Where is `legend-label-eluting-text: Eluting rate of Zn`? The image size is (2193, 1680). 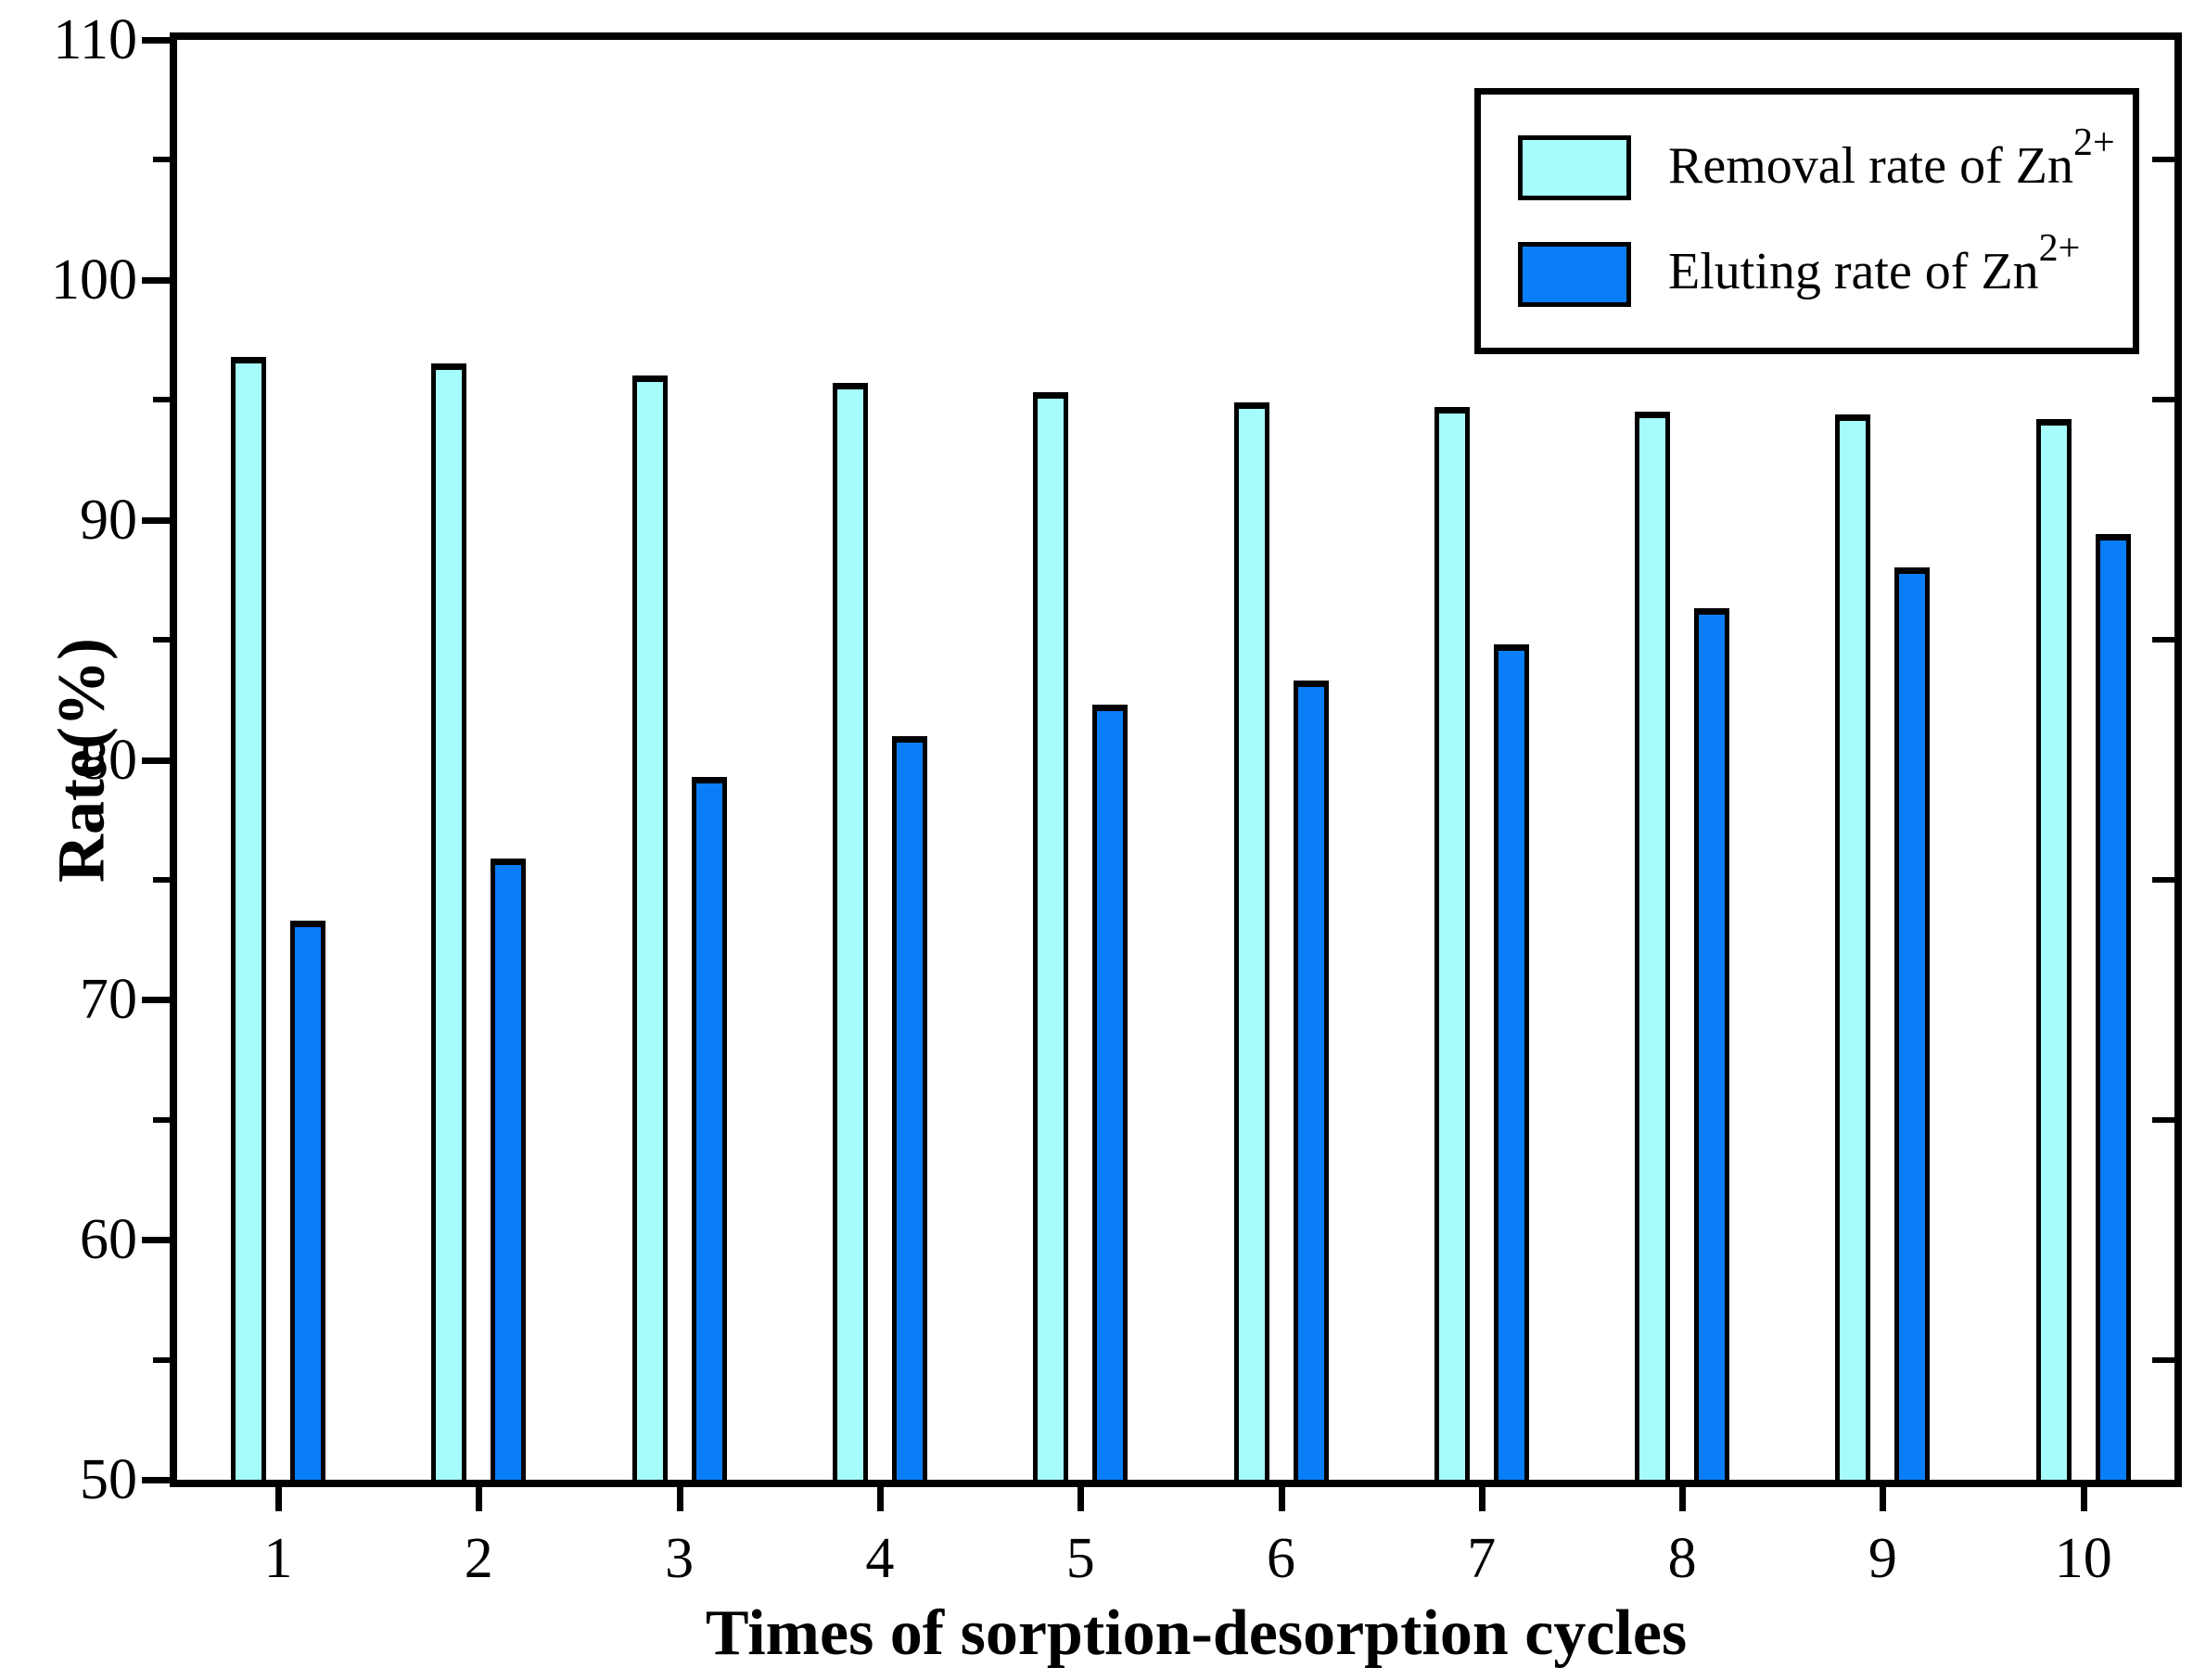
legend-label-eluting-text: Eluting rate of Zn is located at coordinates (1853, 272).